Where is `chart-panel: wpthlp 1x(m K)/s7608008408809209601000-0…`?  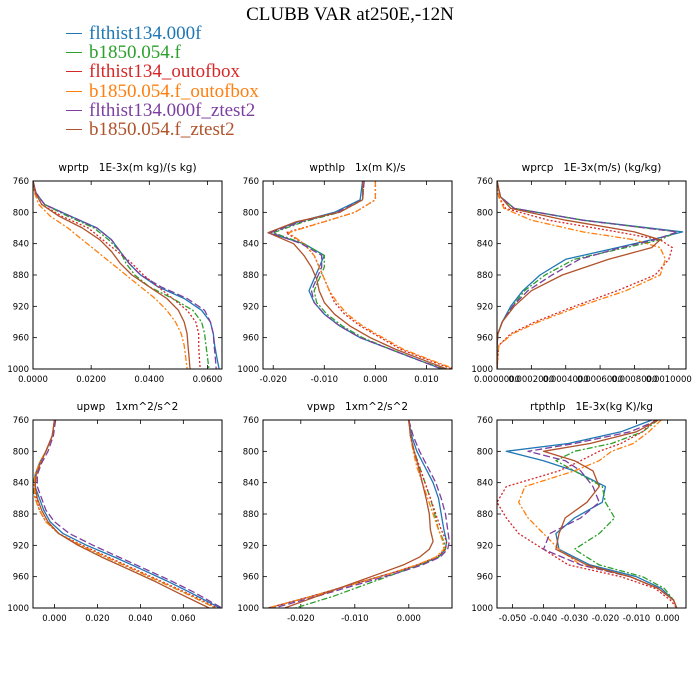
chart-panel: wpthlp 1x(m K)/s7608008408809209601000-0… is located at coordinates (345, 273).